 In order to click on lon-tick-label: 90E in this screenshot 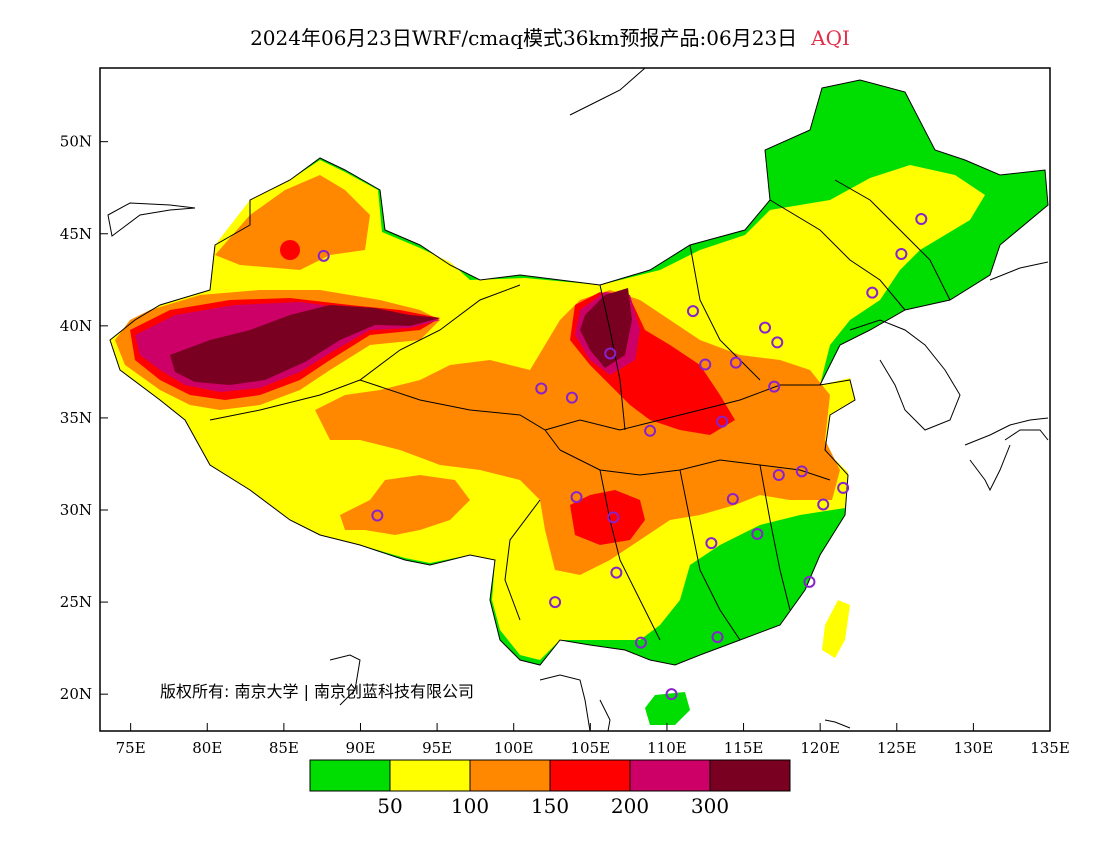, I will do `click(360, 748)`.